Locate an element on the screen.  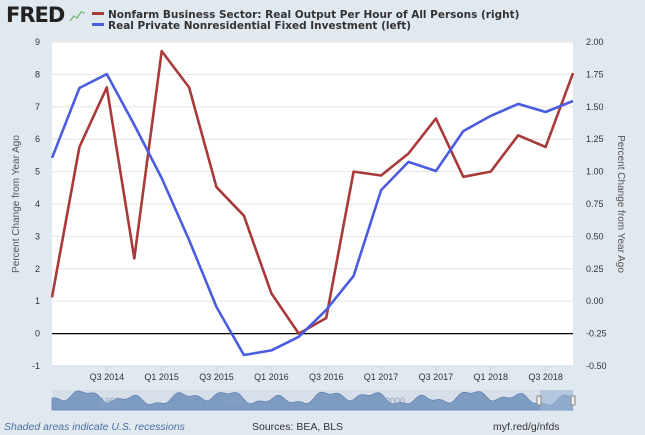
x-tick-label: Q3 2018 is located at coordinates (545, 377).